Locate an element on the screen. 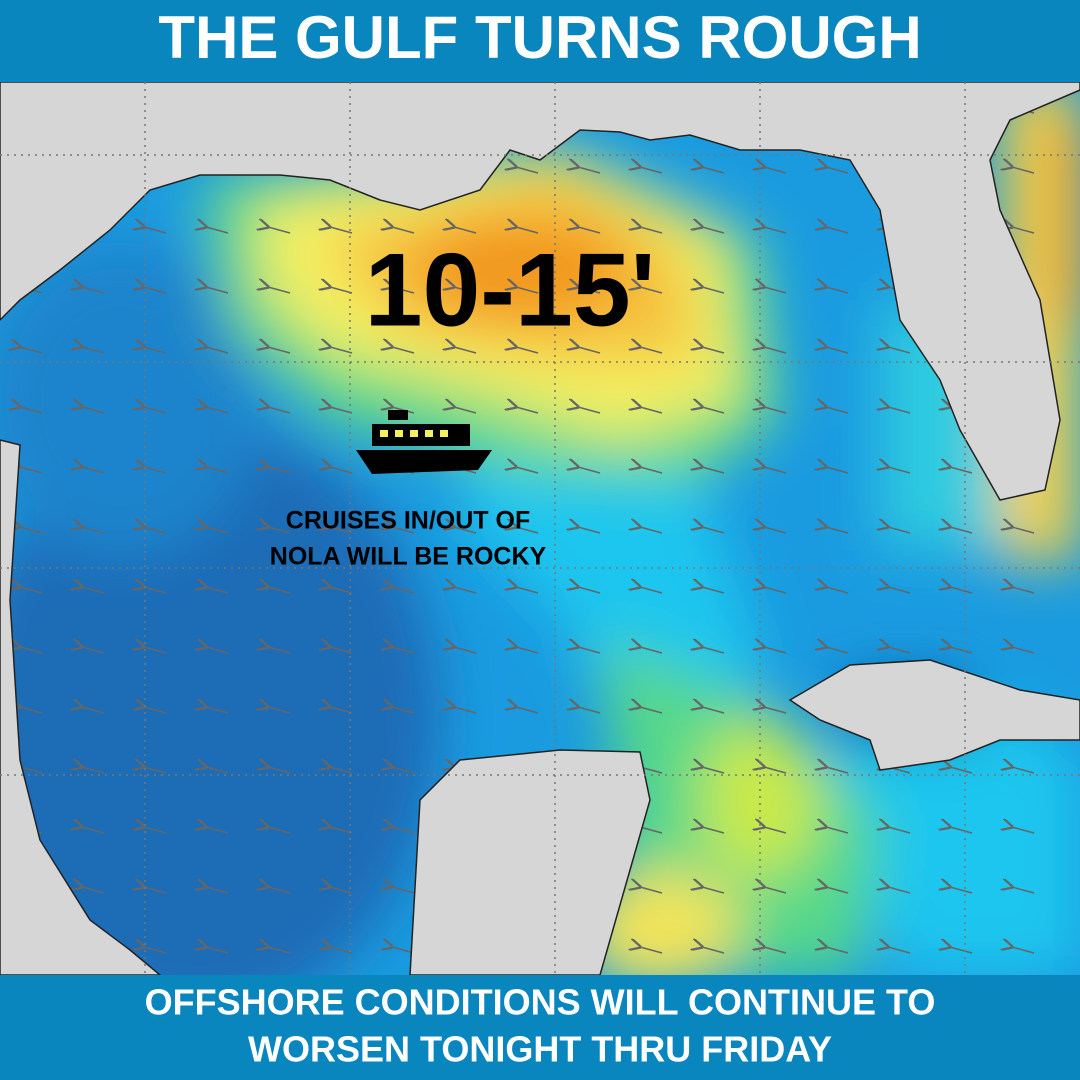 This screenshot has width=1080, height=1080. note-line: CRUISES IN/OUT OF is located at coordinates (408, 521).